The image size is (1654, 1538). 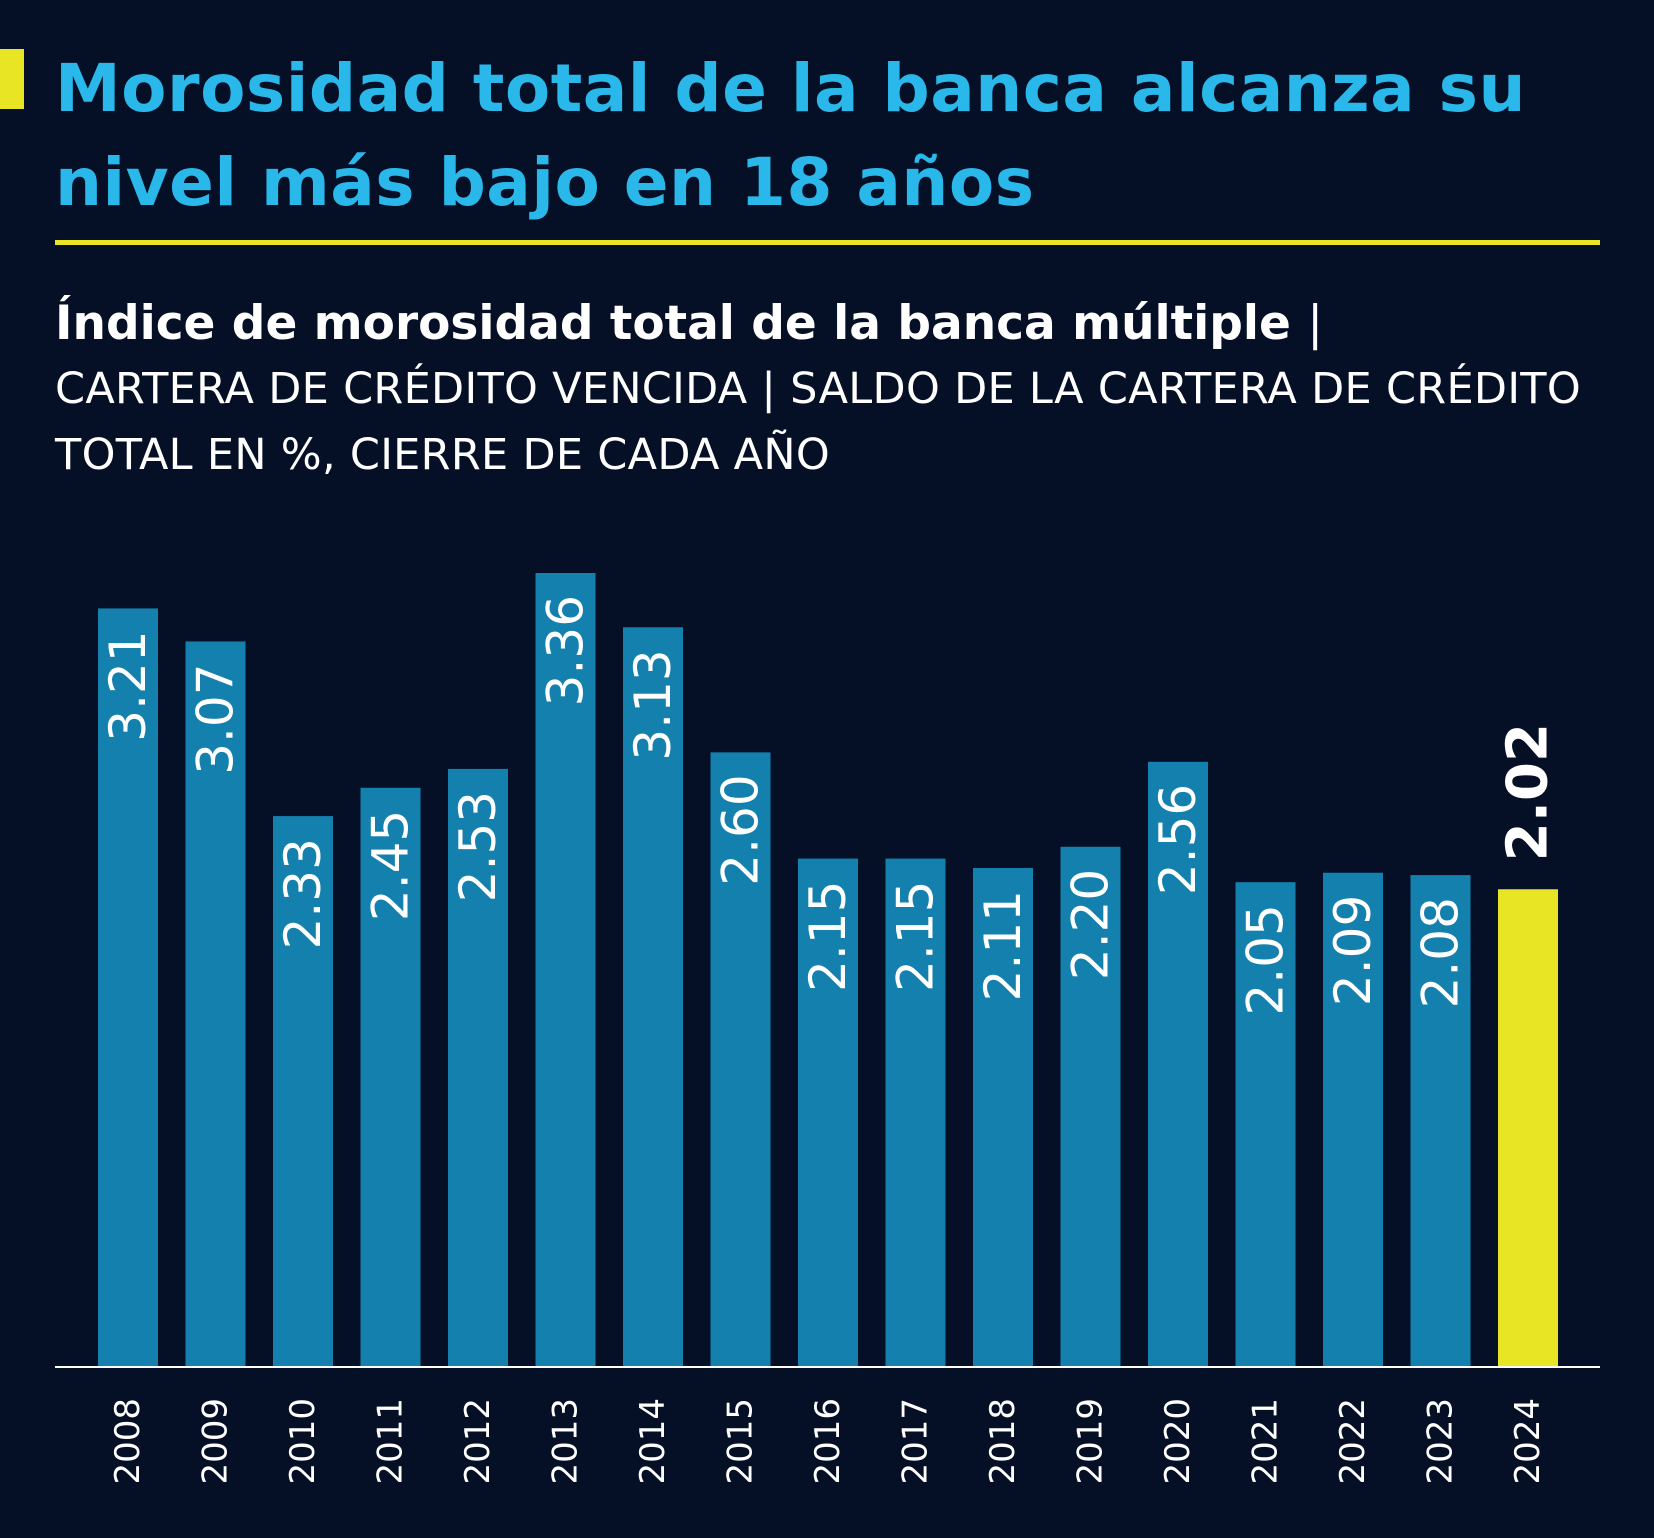 I want to click on value-label-2017: 2.15, so click(x=916, y=936).